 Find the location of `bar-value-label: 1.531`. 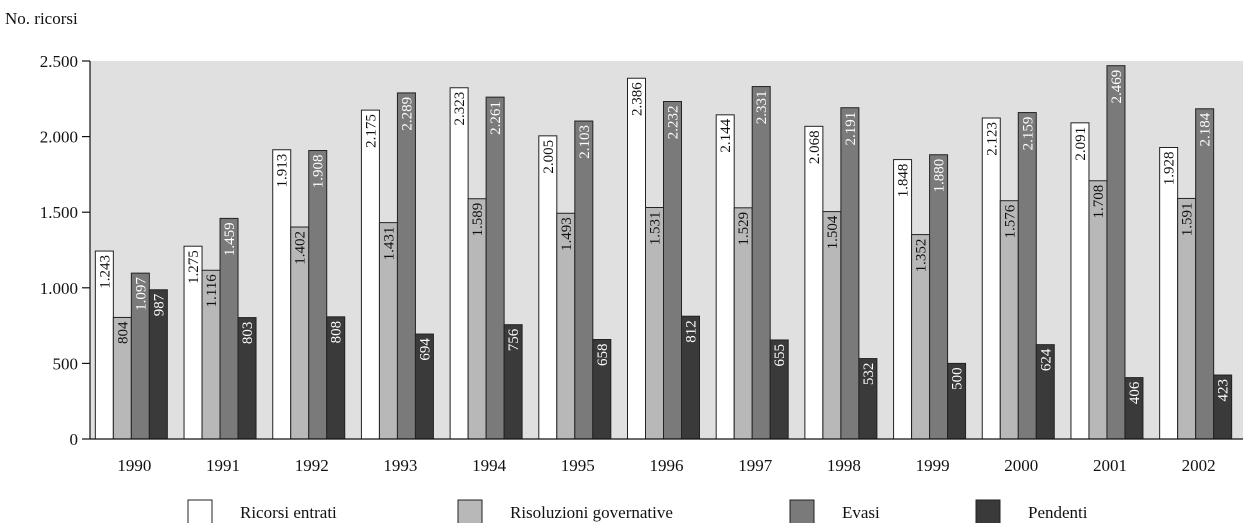

bar-value-label: 1.531 is located at coordinates (656, 229).